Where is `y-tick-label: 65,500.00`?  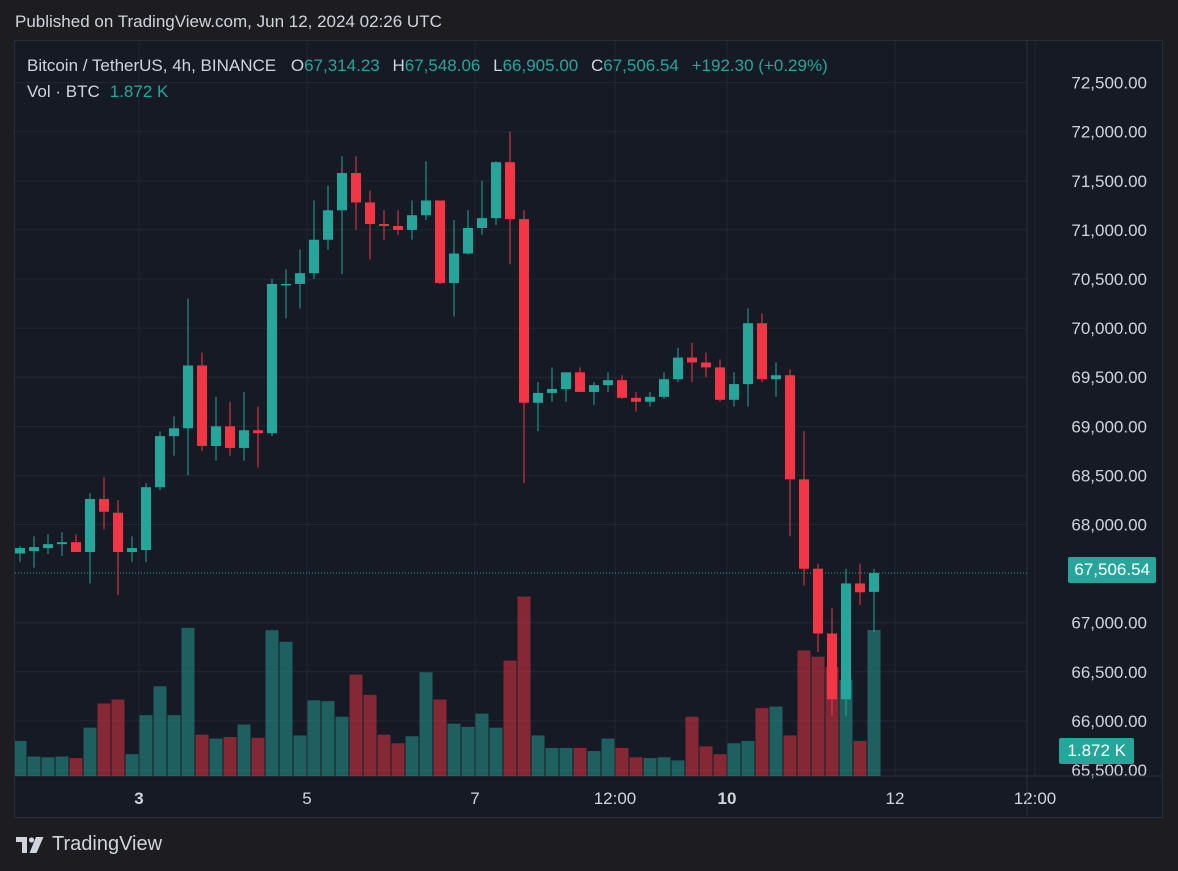 y-tick-label: 65,500.00 is located at coordinates (1109, 770).